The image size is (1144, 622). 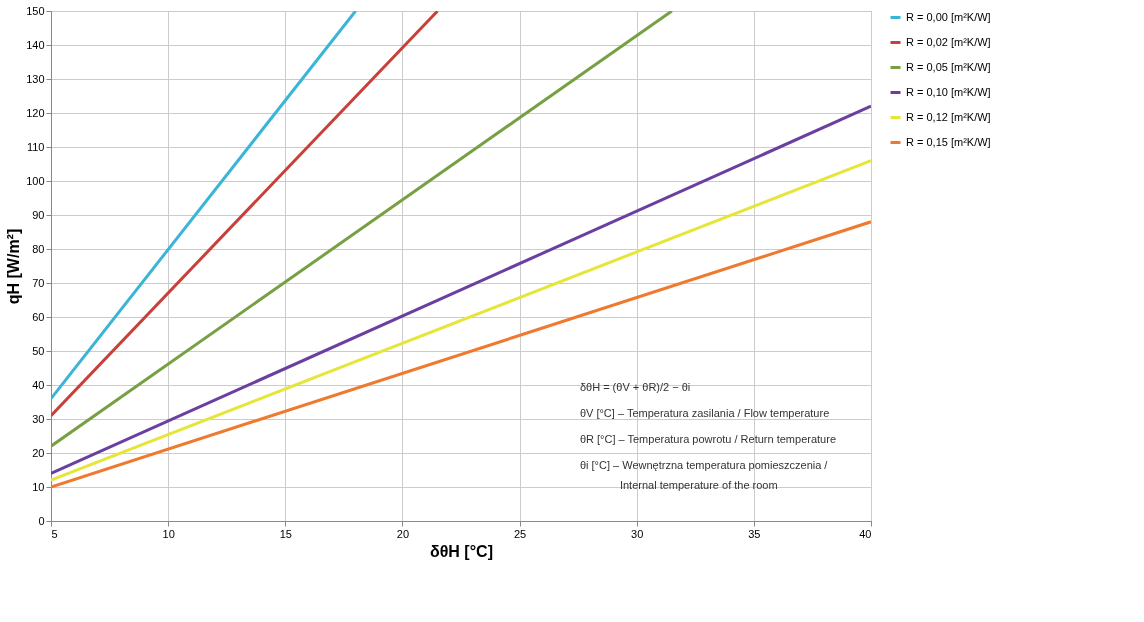 I want to click on y-tick-label: 150, so click(x=35, y=10).